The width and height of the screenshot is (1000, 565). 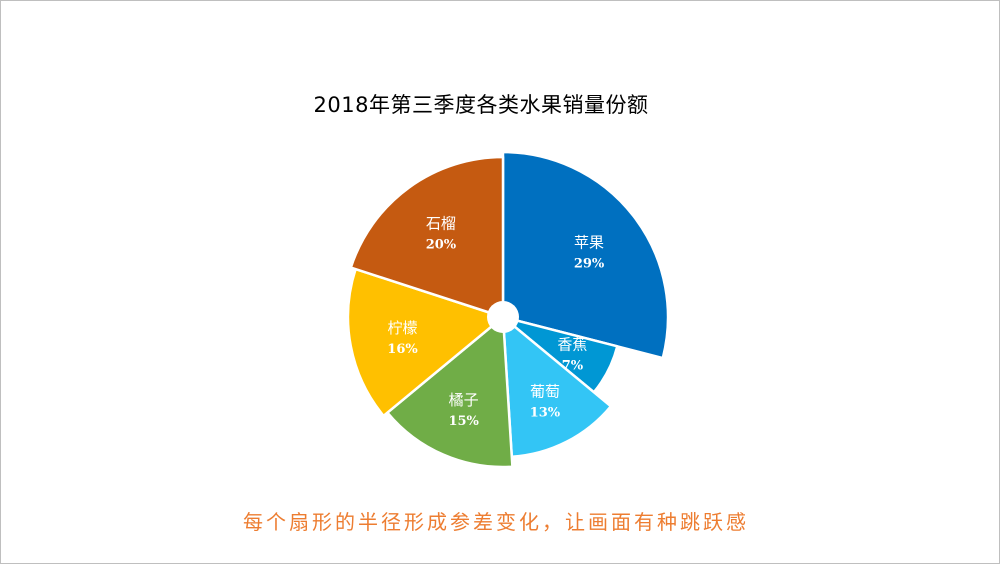 I want to click on slice-label-1: 苹果, so click(x=589, y=242).